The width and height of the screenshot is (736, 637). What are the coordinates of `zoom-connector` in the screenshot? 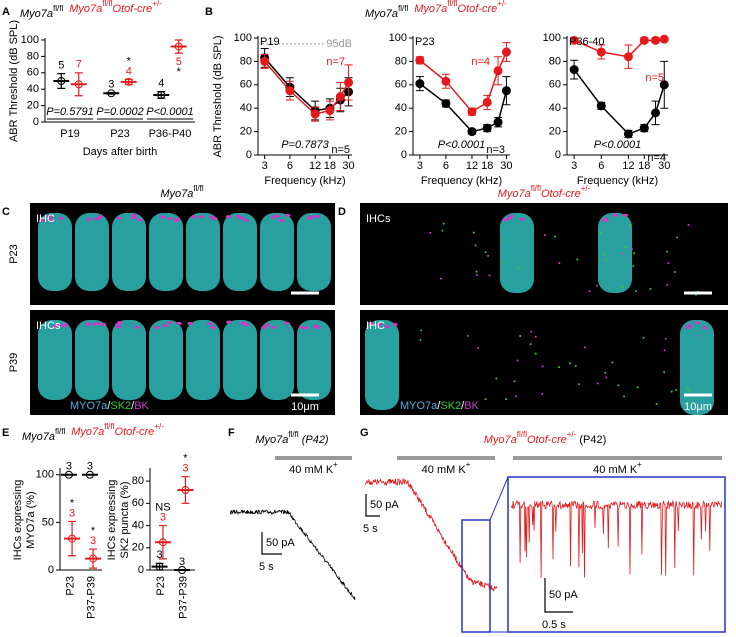 It's located at (499, 554).